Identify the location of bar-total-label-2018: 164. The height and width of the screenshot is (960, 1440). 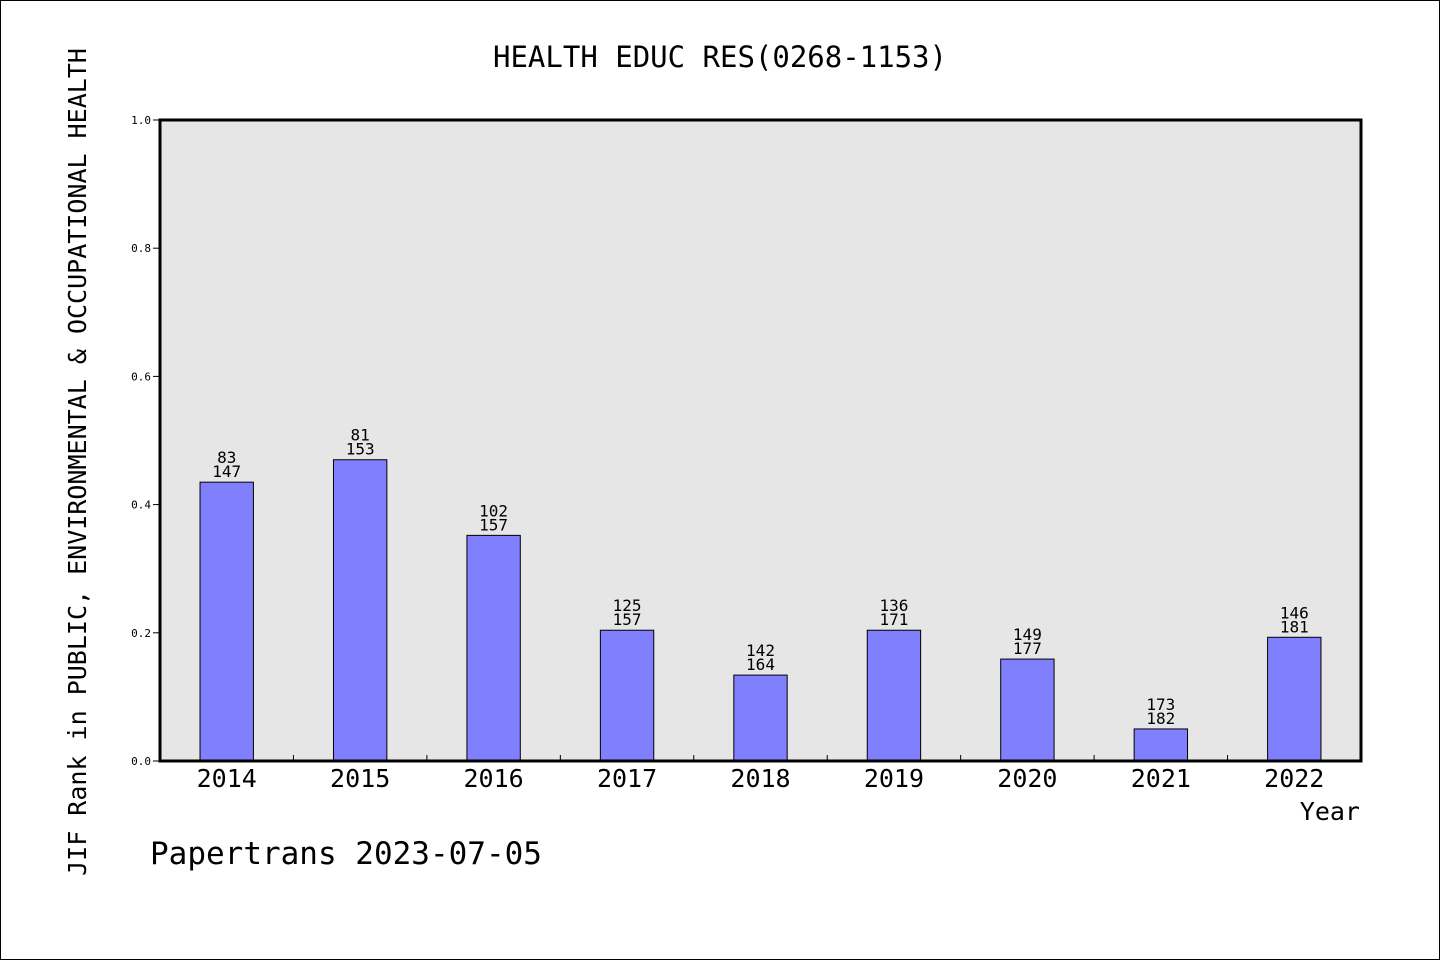
(760, 664).